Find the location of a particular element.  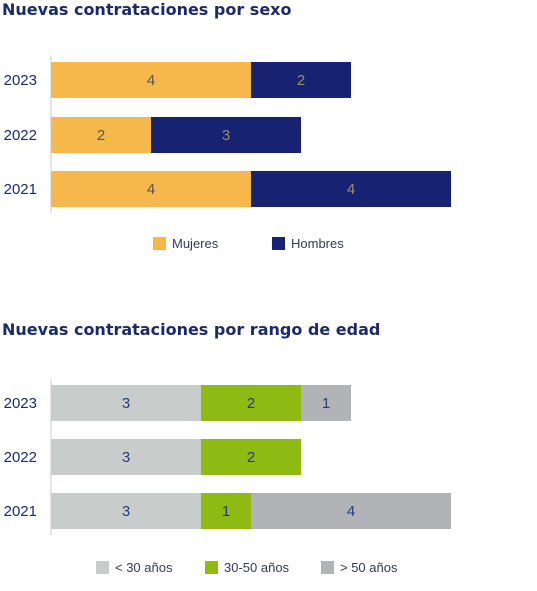

legend-label: > 50 años is located at coordinates (369, 567).